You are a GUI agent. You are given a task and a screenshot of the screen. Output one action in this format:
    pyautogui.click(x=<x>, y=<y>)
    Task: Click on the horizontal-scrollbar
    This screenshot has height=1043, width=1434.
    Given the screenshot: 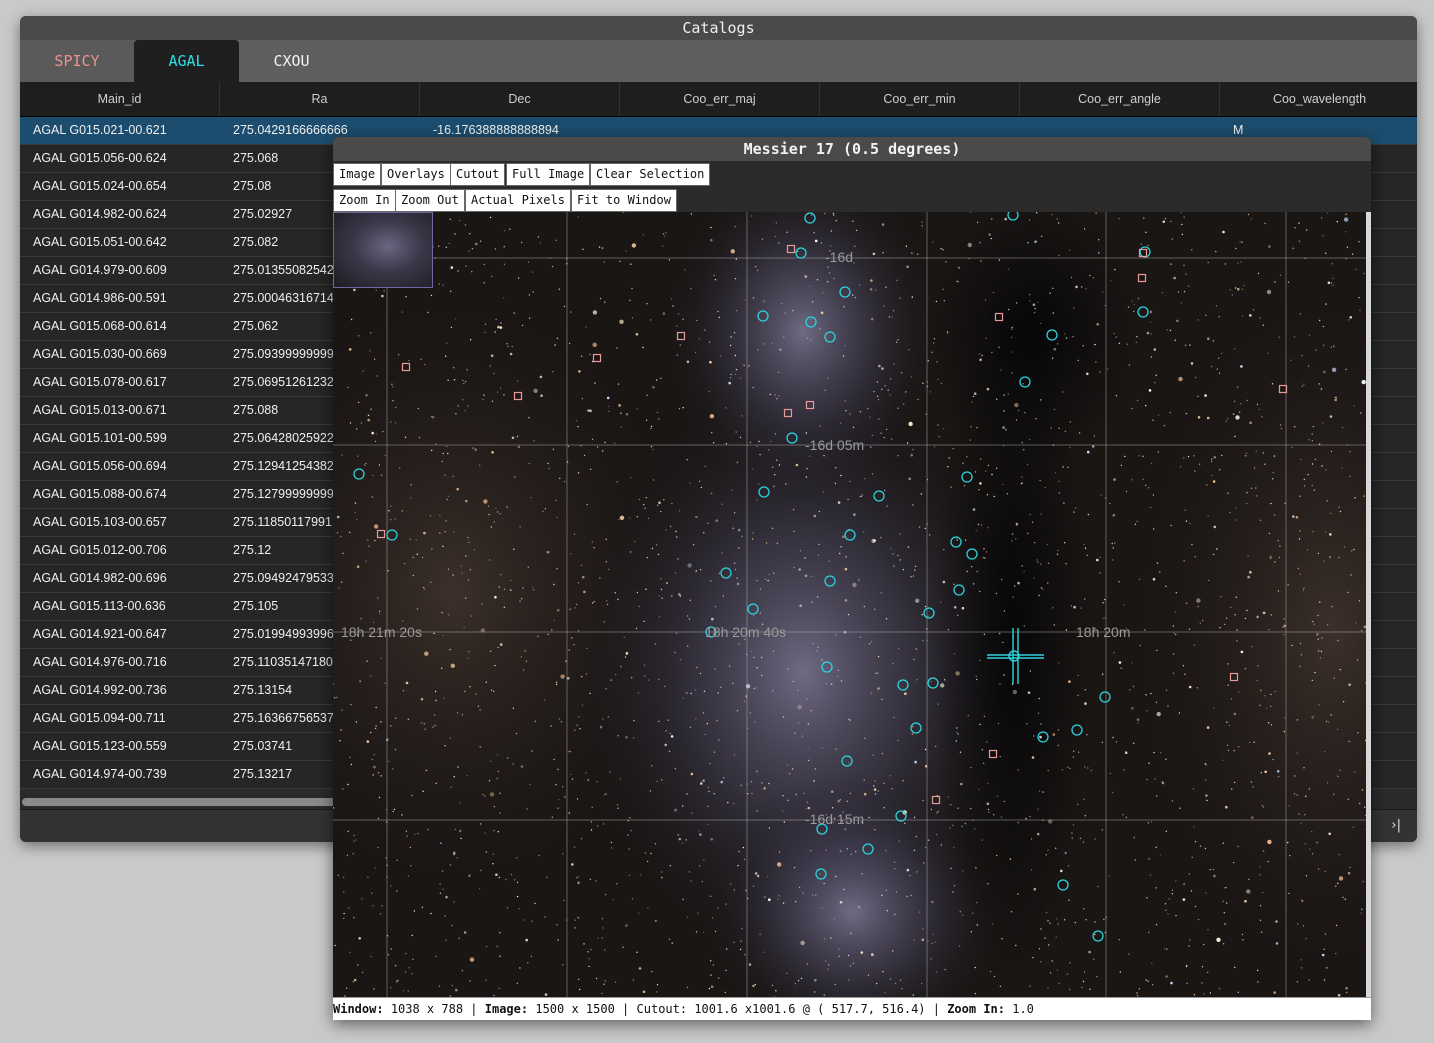 What is the action you would take?
    pyautogui.click(x=179, y=802)
    